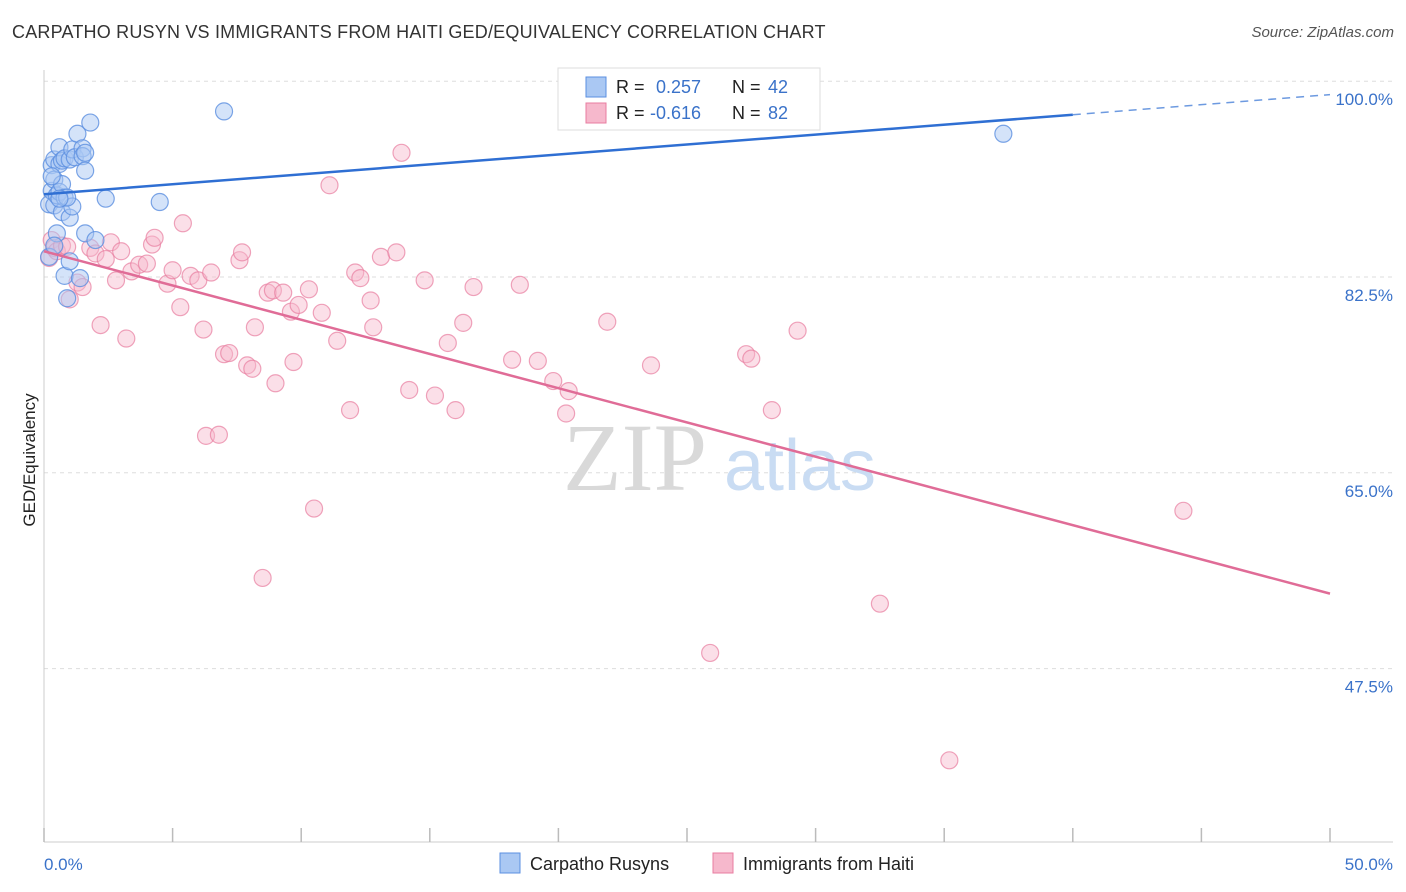 This screenshot has height=892, width=1406. I want to click on x-tick-label-right: 50.0%, so click(1369, 864).